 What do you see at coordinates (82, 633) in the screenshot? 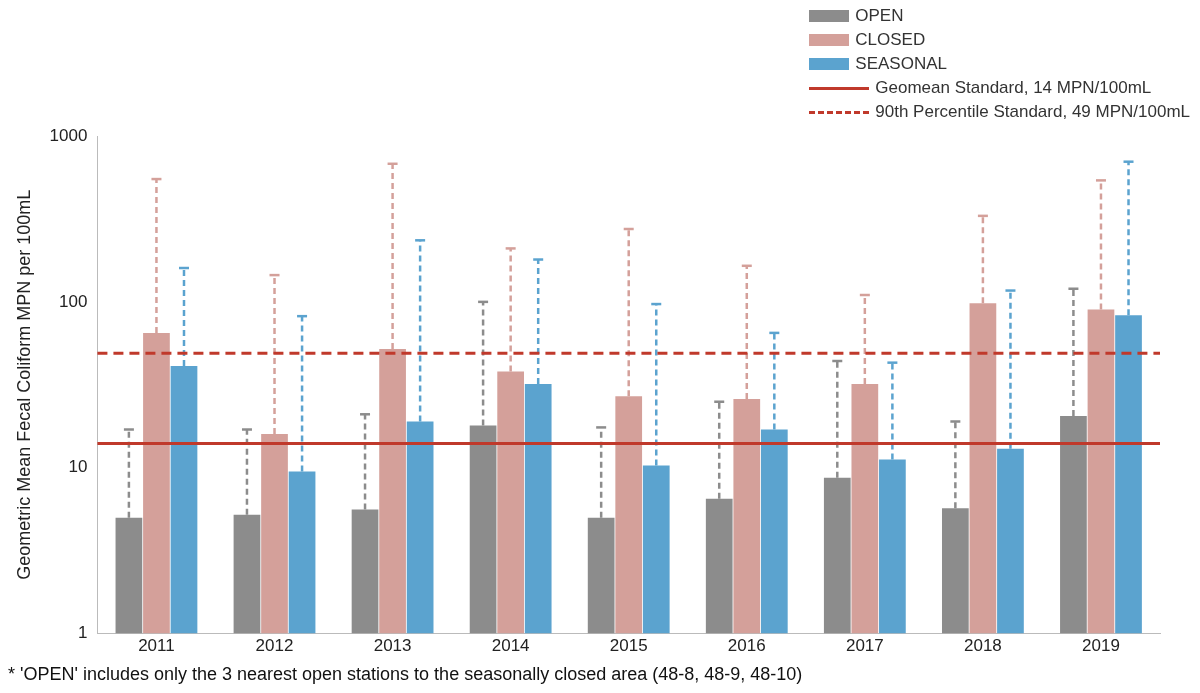
I see `y-tick-label: 1` at bounding box center [82, 633].